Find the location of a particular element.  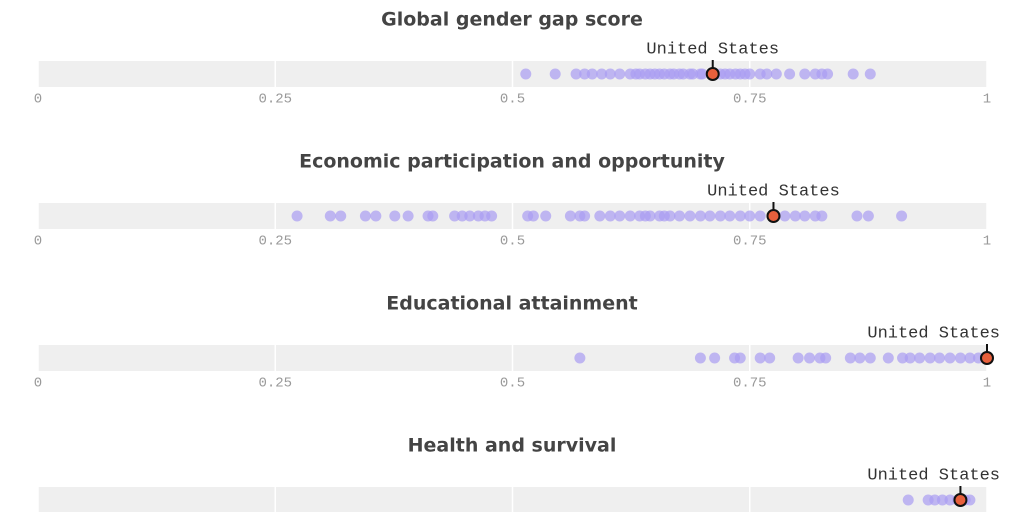

panel-title: Economic participation and opportunity is located at coordinates (512, 162).